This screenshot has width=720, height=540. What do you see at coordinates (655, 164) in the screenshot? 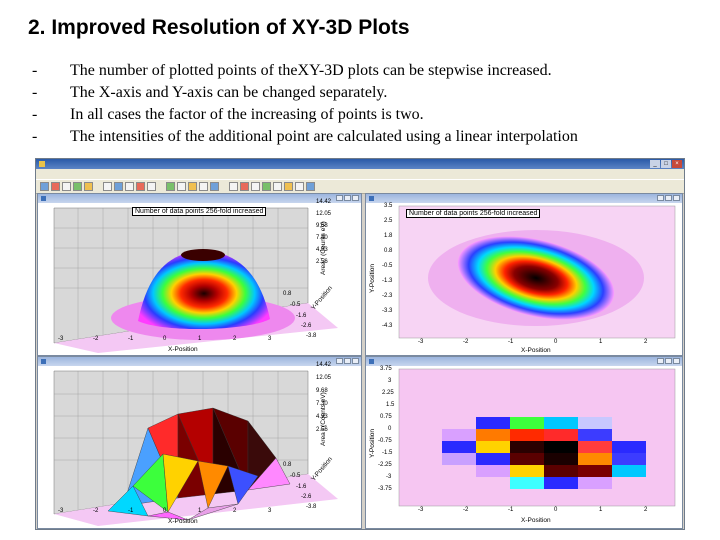
I see `minimize-button: _` at bounding box center [655, 164].